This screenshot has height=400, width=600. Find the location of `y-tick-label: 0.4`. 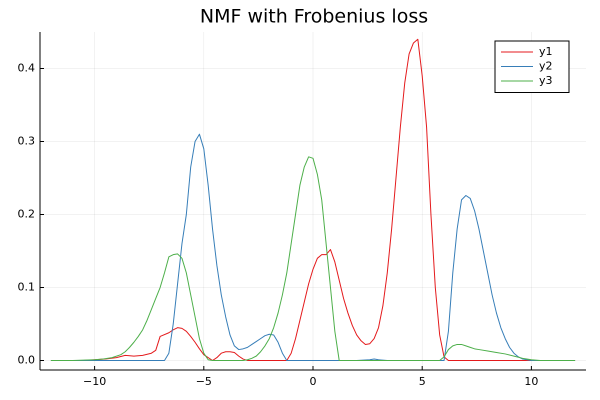

y-tick-label: 0.4 is located at coordinates (27, 68).